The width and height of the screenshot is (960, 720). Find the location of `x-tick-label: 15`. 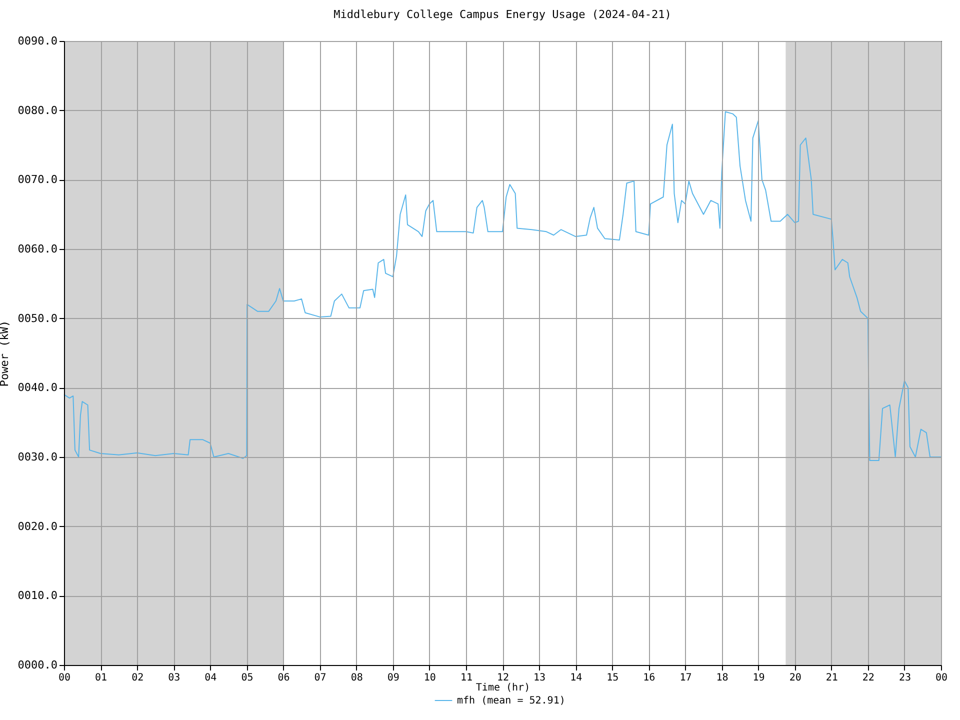

x-tick-label: 15 is located at coordinates (612, 678).